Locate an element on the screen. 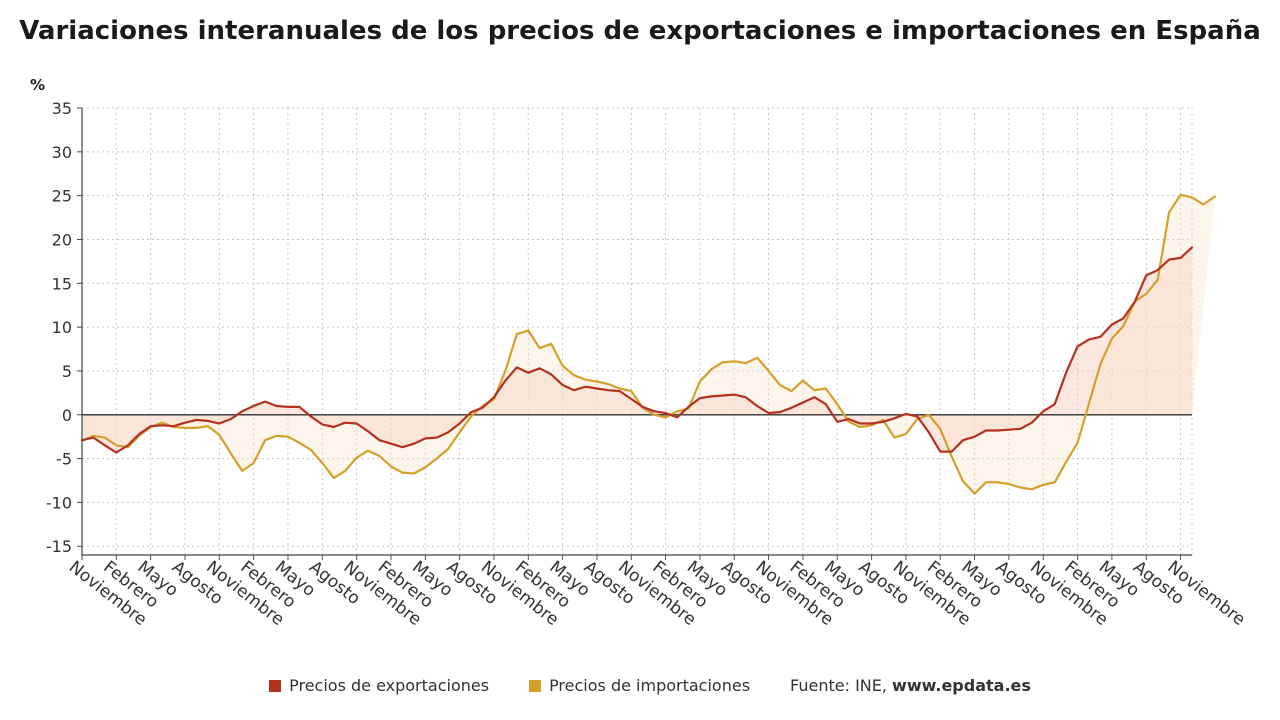  y-tick-label: 25 is located at coordinates (62, 196).